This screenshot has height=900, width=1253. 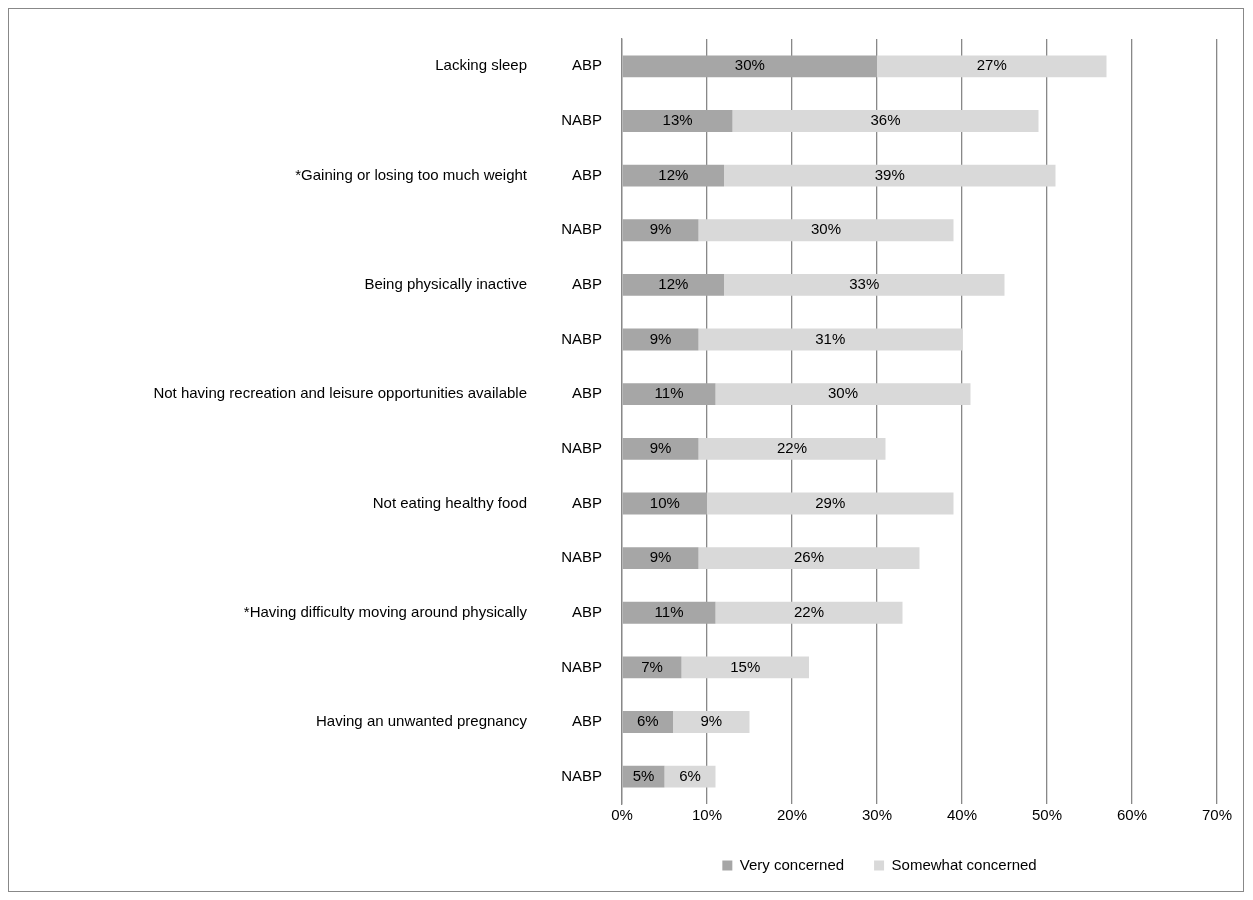 I want to click on data-label: 7%, so click(x=652, y=666).